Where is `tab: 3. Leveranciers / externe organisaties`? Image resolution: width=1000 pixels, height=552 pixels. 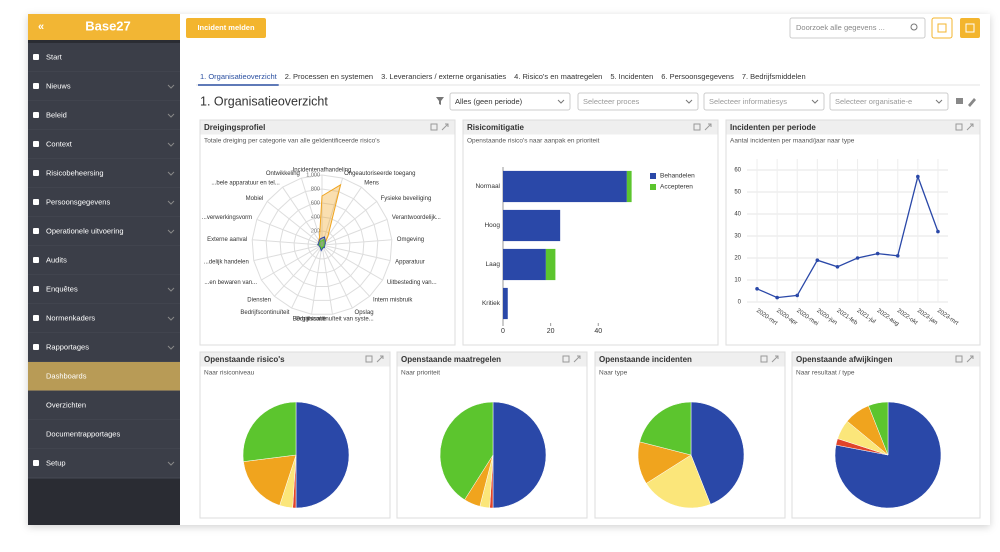
tab: 3. Leveranciers / externe organisaties is located at coordinates (443, 76).